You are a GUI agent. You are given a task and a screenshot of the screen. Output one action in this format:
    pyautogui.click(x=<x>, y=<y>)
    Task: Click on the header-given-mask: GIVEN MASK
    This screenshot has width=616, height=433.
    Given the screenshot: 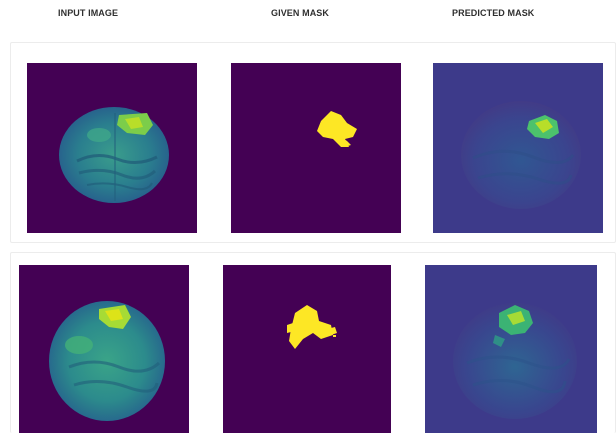 What is the action you would take?
    pyautogui.click(x=300, y=13)
    